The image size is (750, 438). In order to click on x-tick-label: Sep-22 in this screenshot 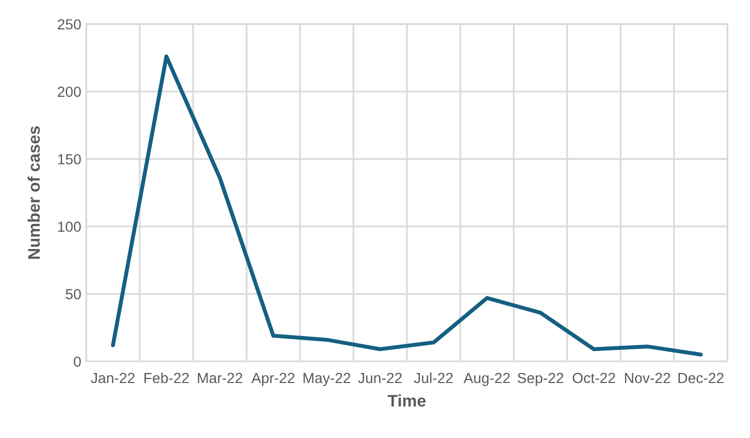, I will do `click(541, 379)`.